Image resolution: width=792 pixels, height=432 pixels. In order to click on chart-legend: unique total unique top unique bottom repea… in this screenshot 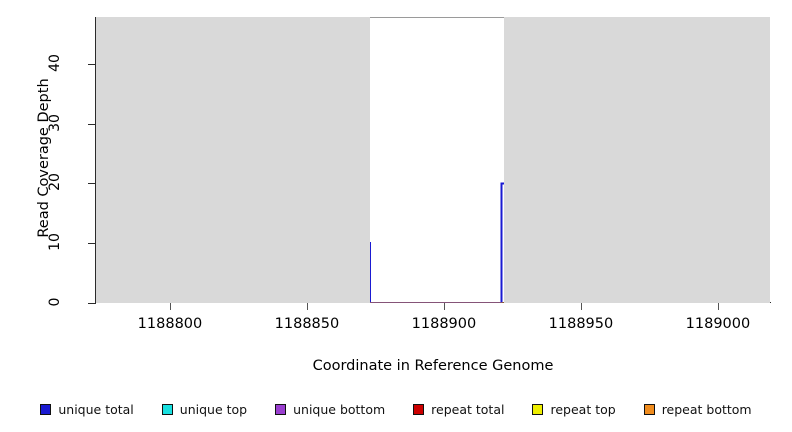, I will do `click(396, 409)`.